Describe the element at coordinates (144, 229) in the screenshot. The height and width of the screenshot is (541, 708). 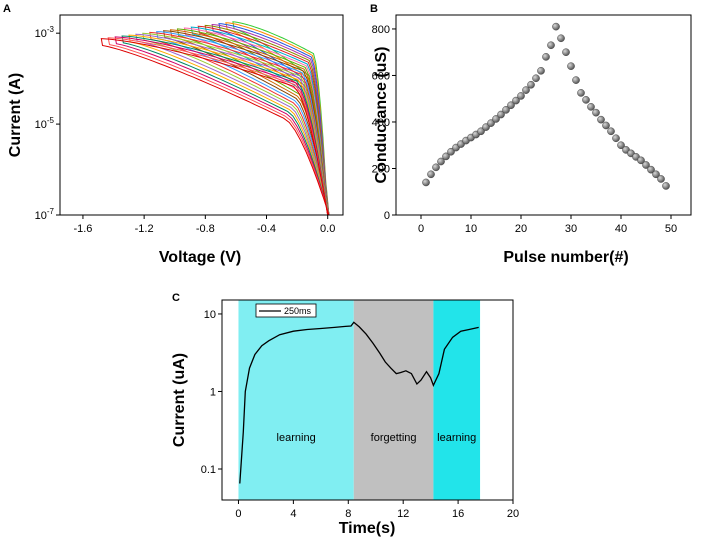
I see `x-tick-label: -1.2` at that location.